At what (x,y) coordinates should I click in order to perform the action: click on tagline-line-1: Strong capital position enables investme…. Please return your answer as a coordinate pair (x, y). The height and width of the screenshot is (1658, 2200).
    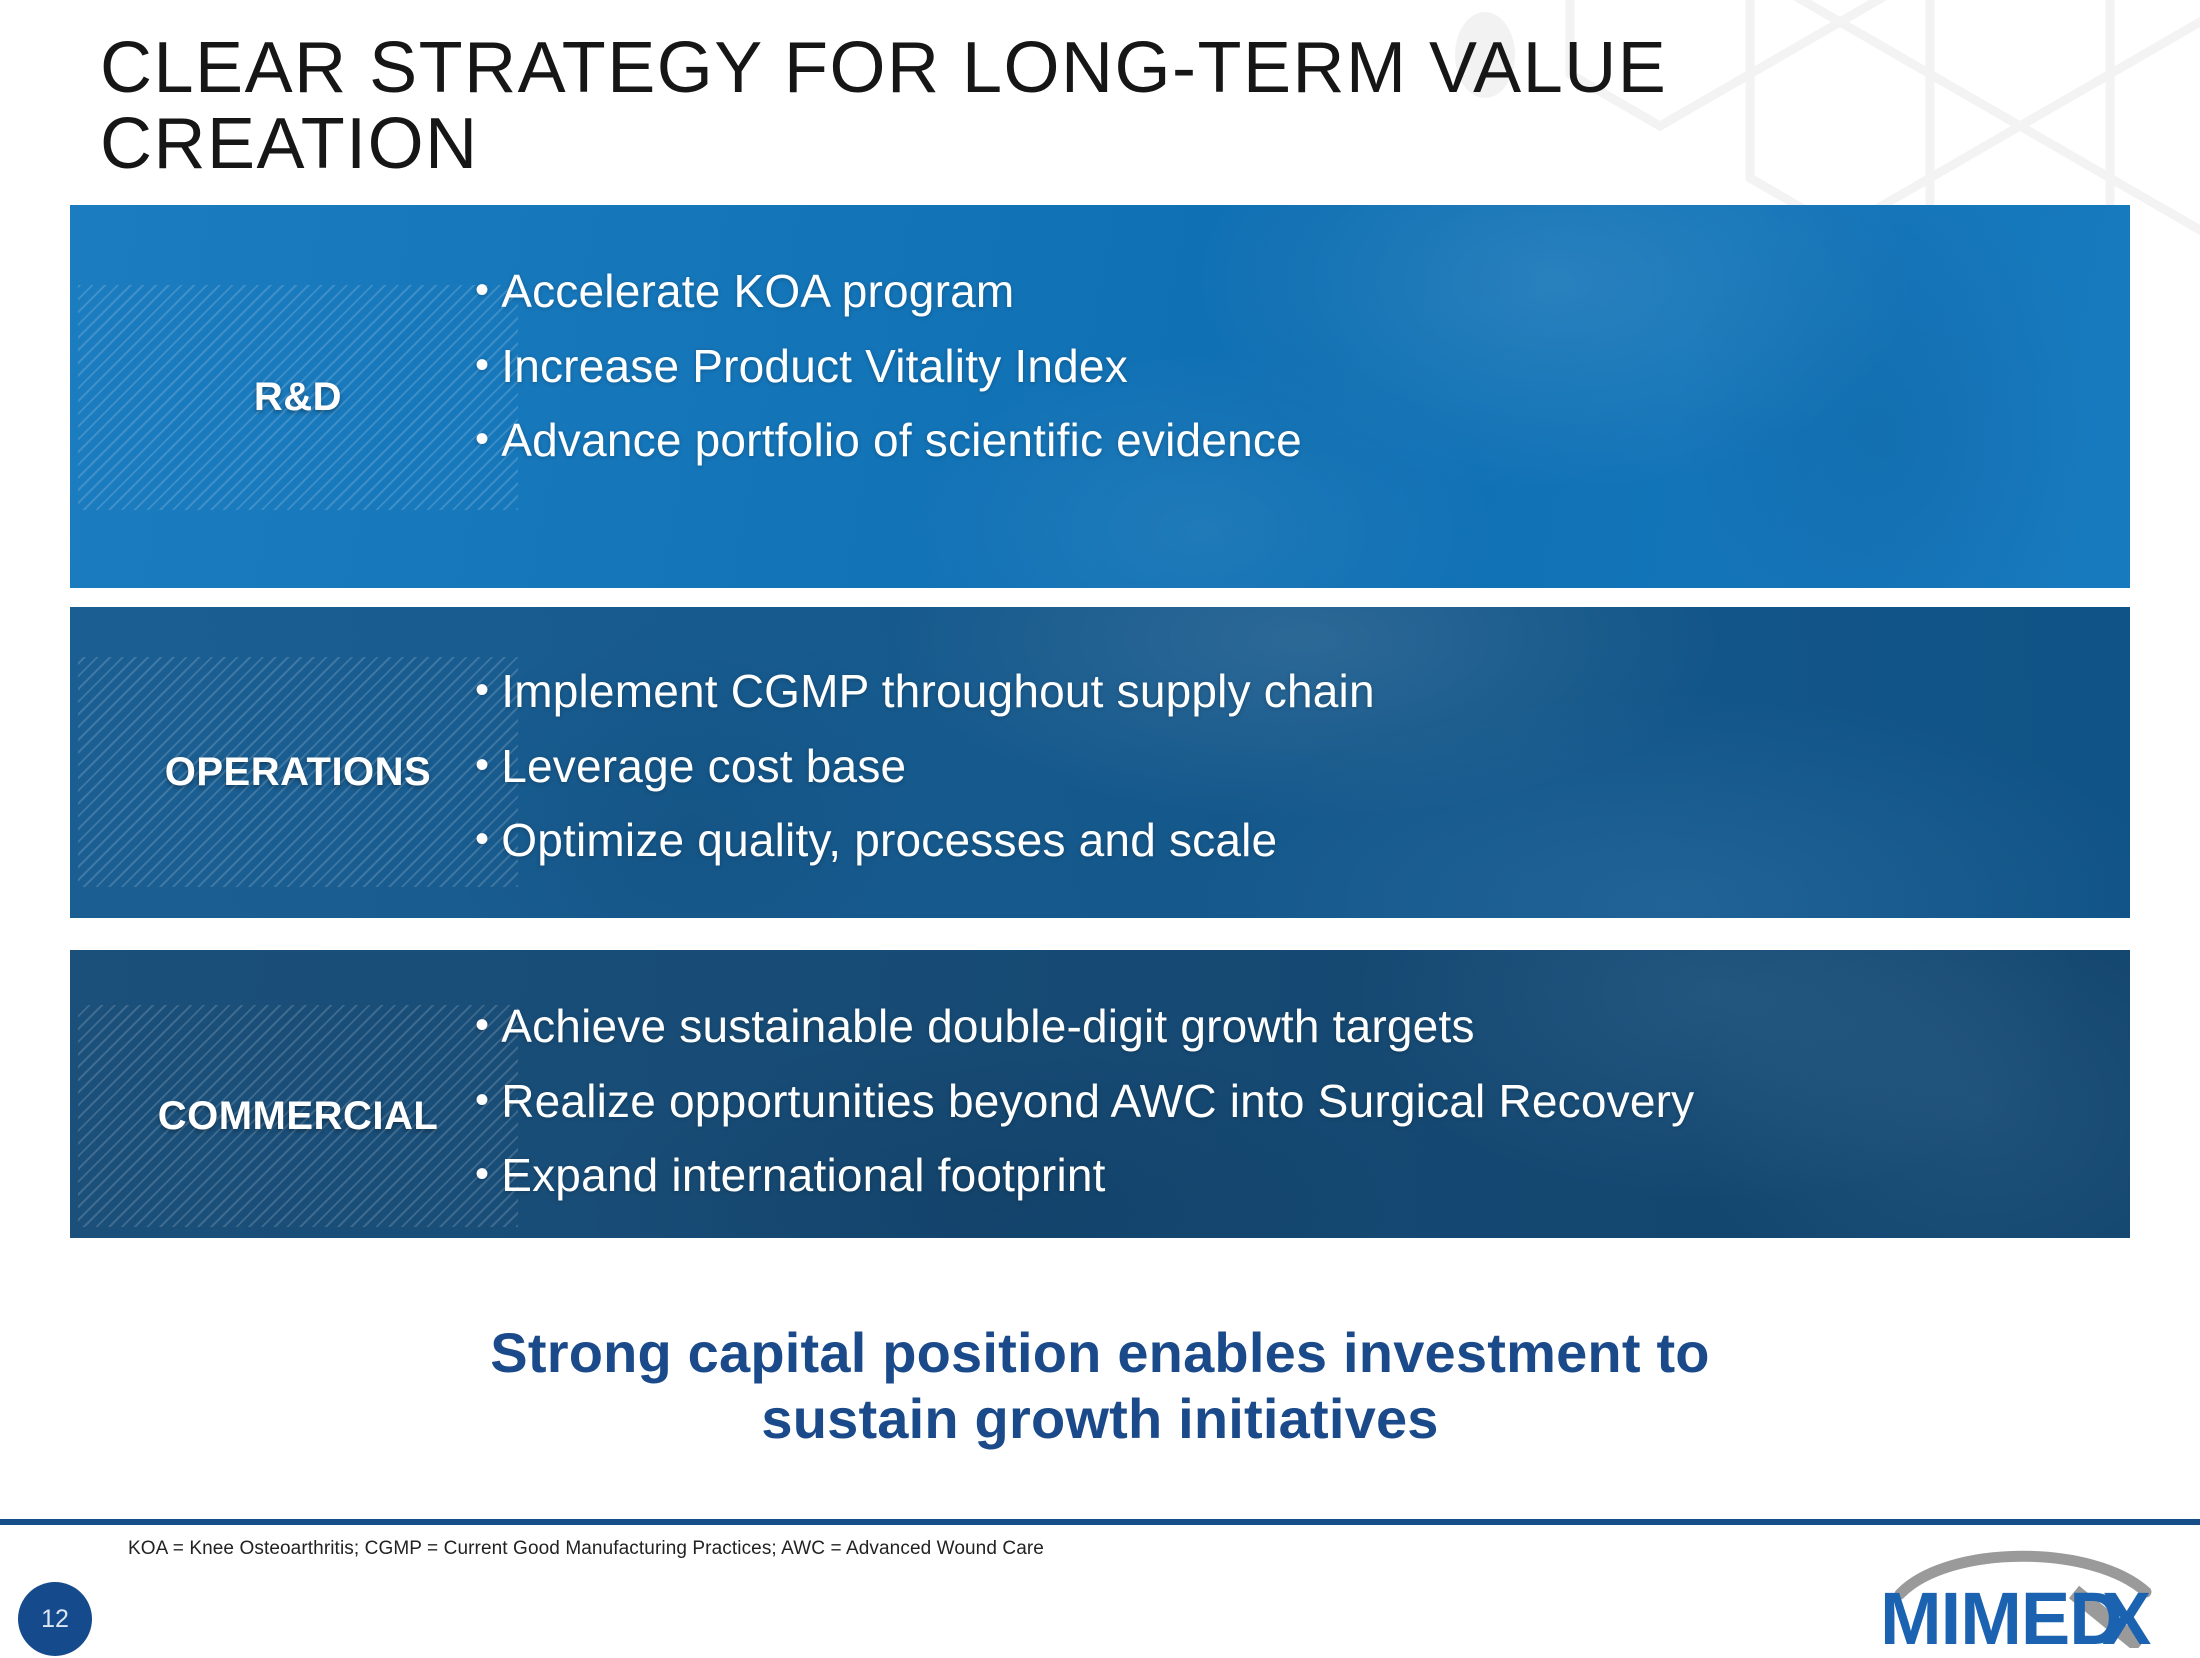
    Looking at the image, I should click on (1100, 1352).